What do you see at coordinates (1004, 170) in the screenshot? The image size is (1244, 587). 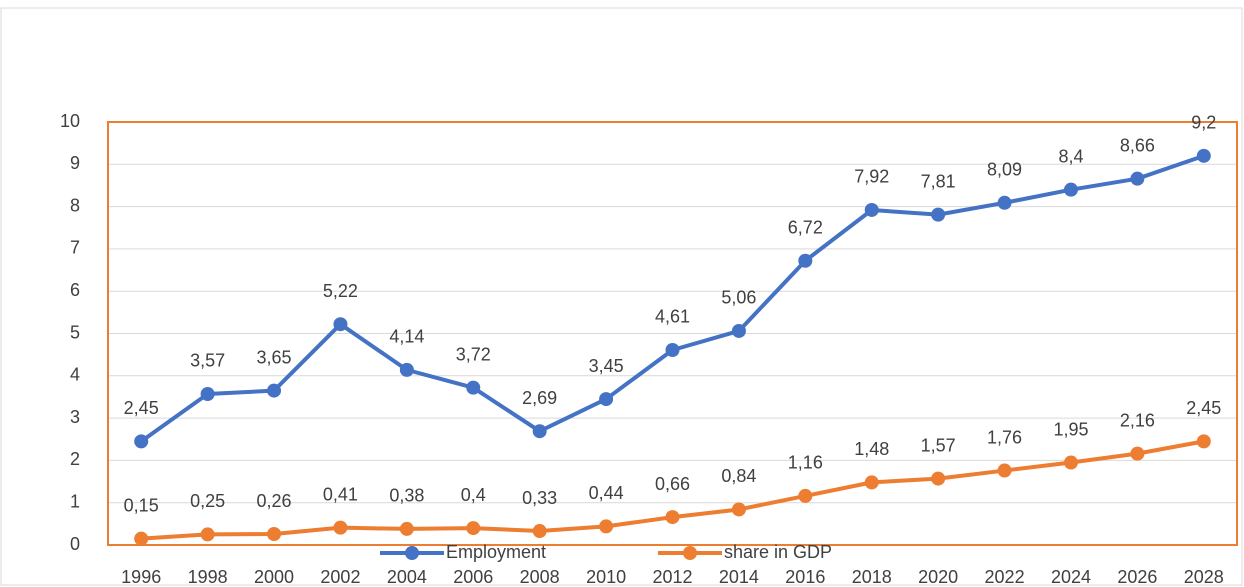 I see `data-label: 8,09` at bounding box center [1004, 170].